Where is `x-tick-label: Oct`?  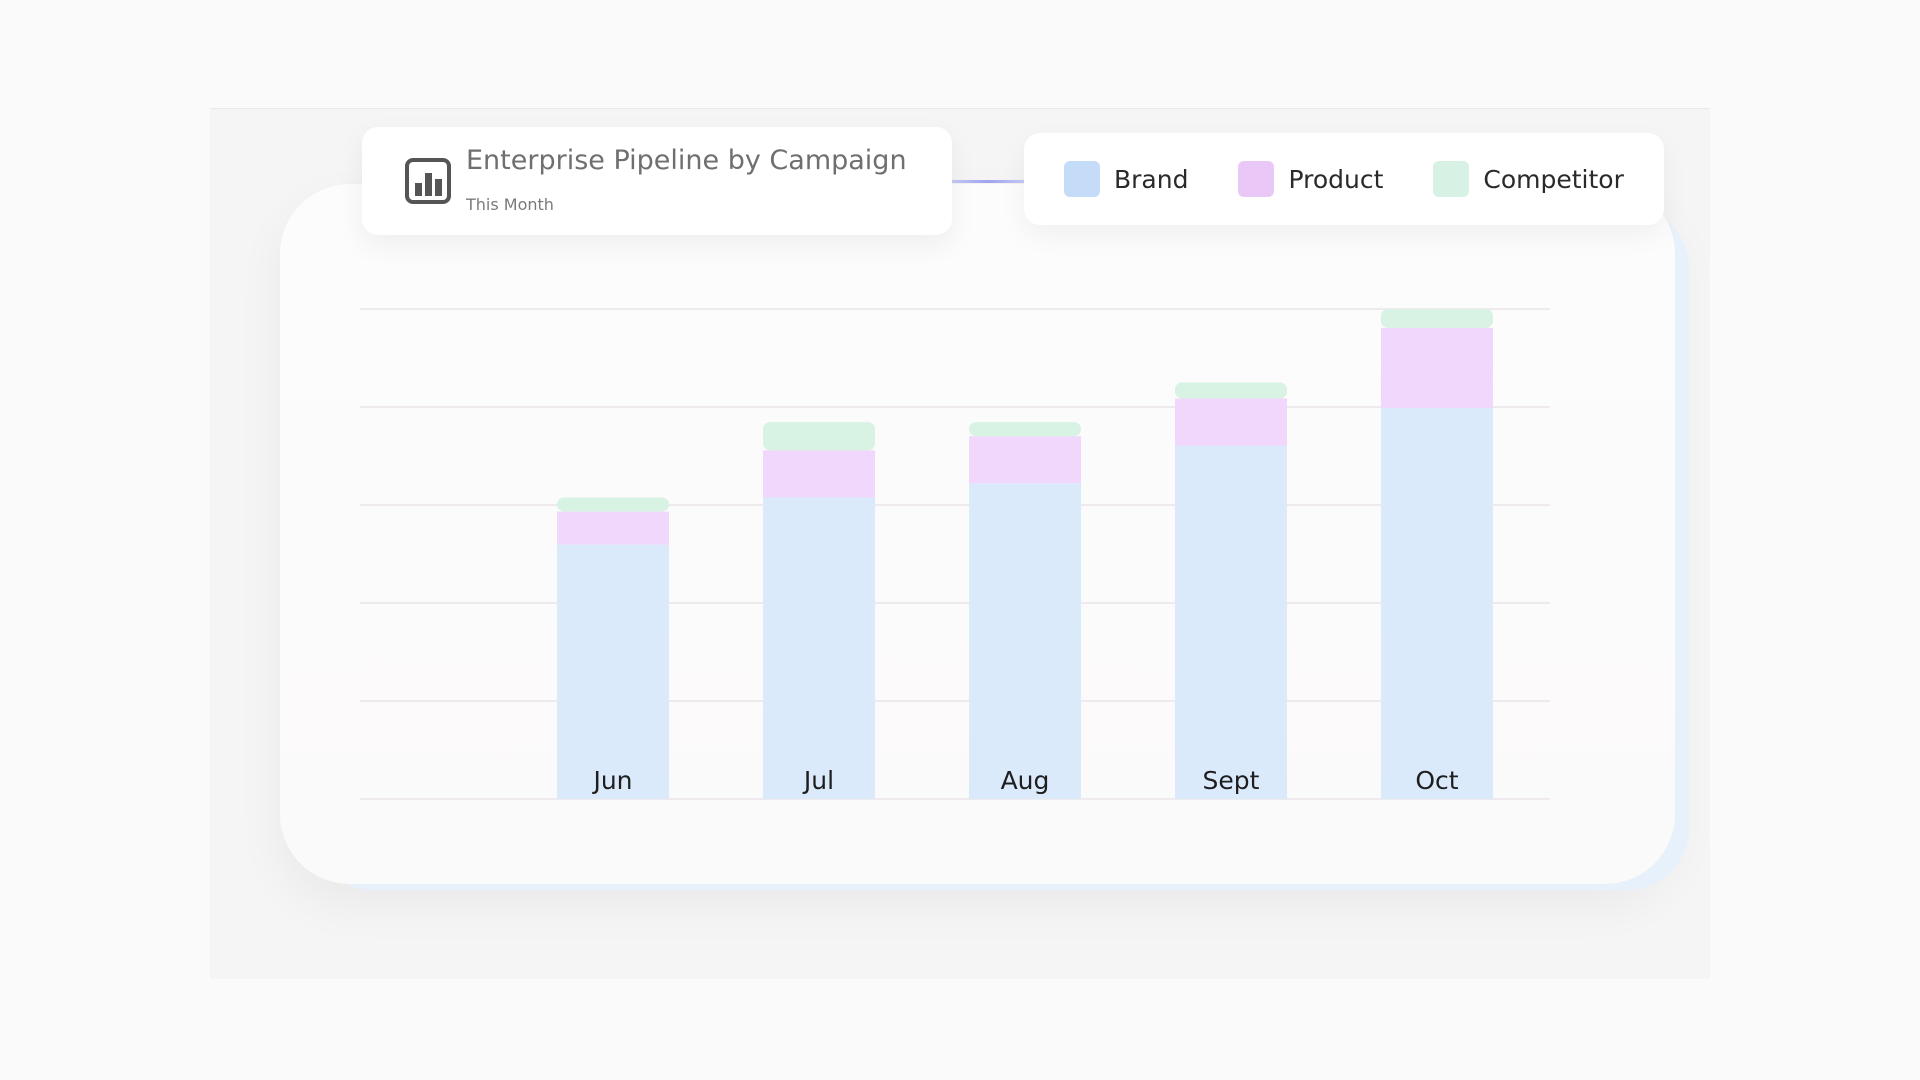
x-tick-label: Oct is located at coordinates (1436, 780).